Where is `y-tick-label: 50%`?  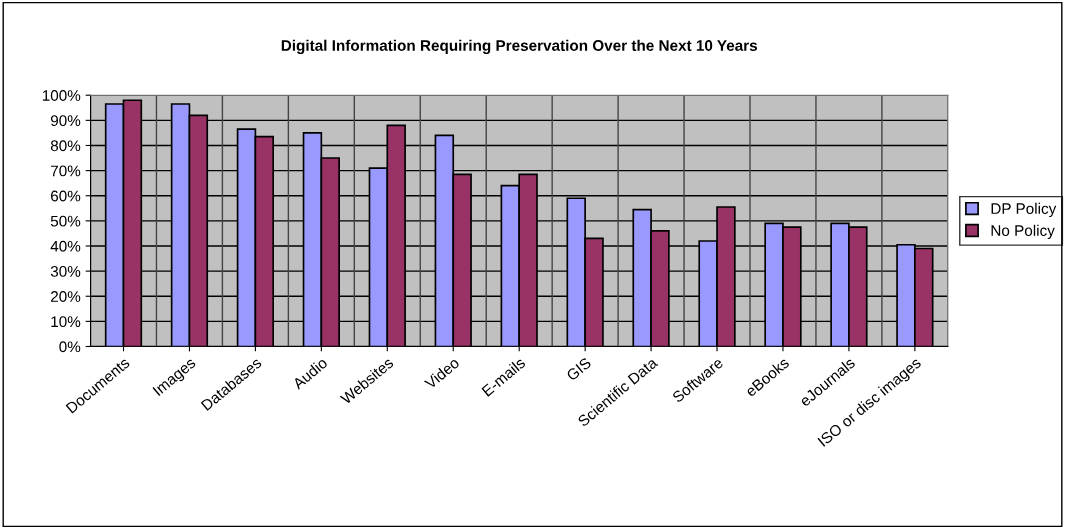
y-tick-label: 50% is located at coordinates (65, 221).